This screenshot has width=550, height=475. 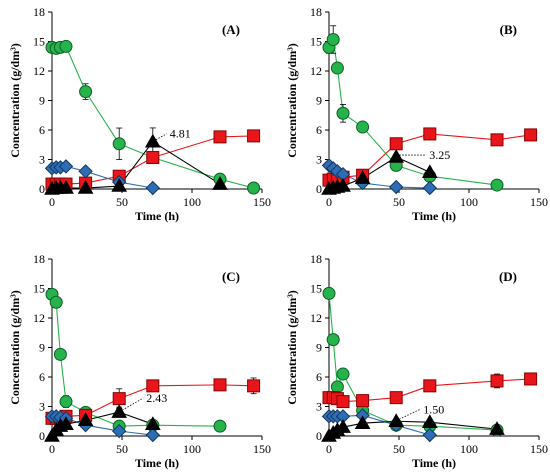 What do you see at coordinates (156, 398) in the screenshot?
I see `annotation-label: 2.43` at bounding box center [156, 398].